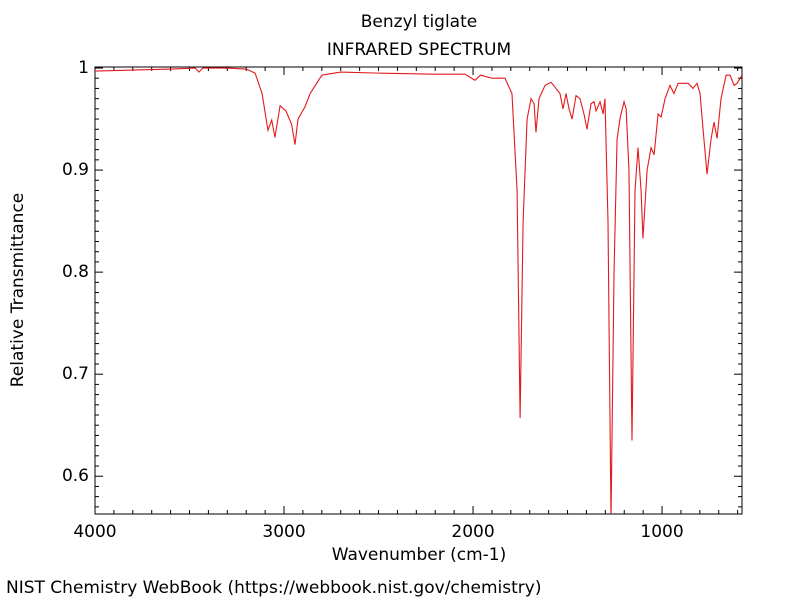 The height and width of the screenshot is (600, 800). Describe the element at coordinates (94, 532) in the screenshot. I see `x-tick-label: 4000` at that location.